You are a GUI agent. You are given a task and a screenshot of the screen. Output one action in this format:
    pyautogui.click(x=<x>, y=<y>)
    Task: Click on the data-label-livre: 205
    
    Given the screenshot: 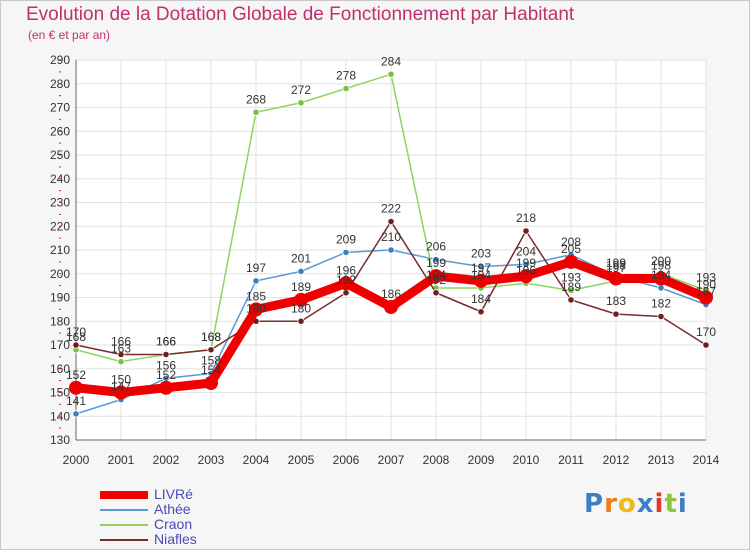 What is the action you would take?
    pyautogui.click(x=571, y=249)
    